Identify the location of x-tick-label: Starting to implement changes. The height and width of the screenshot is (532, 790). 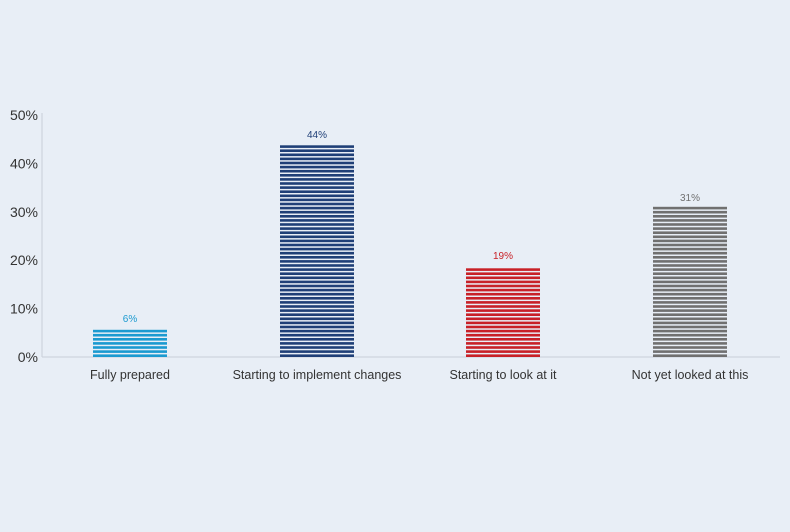
(317, 375).